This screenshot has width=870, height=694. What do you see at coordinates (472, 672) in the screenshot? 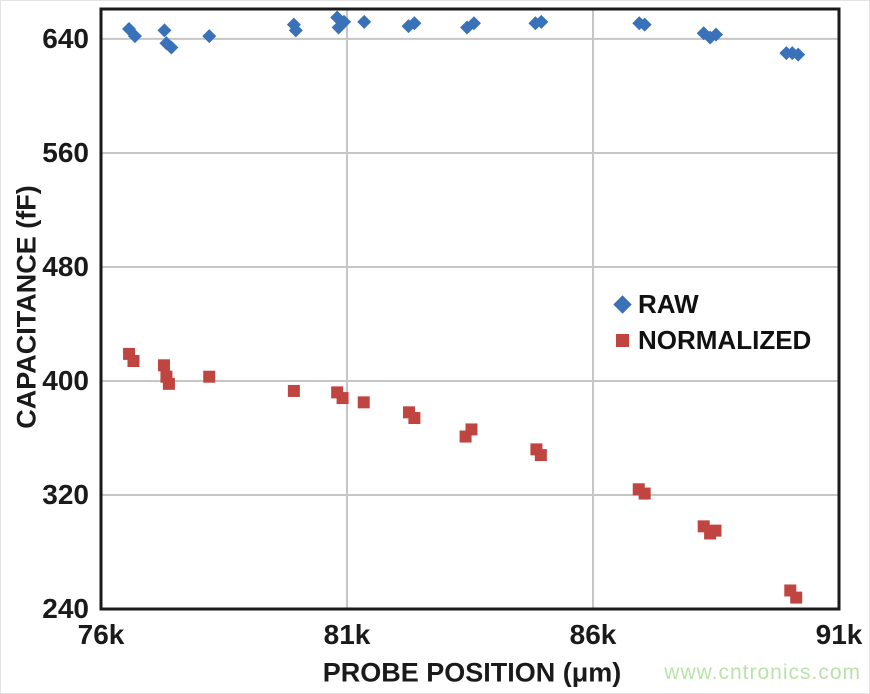
I see `x-axis-title: PROBE POSITION (μm)` at bounding box center [472, 672].